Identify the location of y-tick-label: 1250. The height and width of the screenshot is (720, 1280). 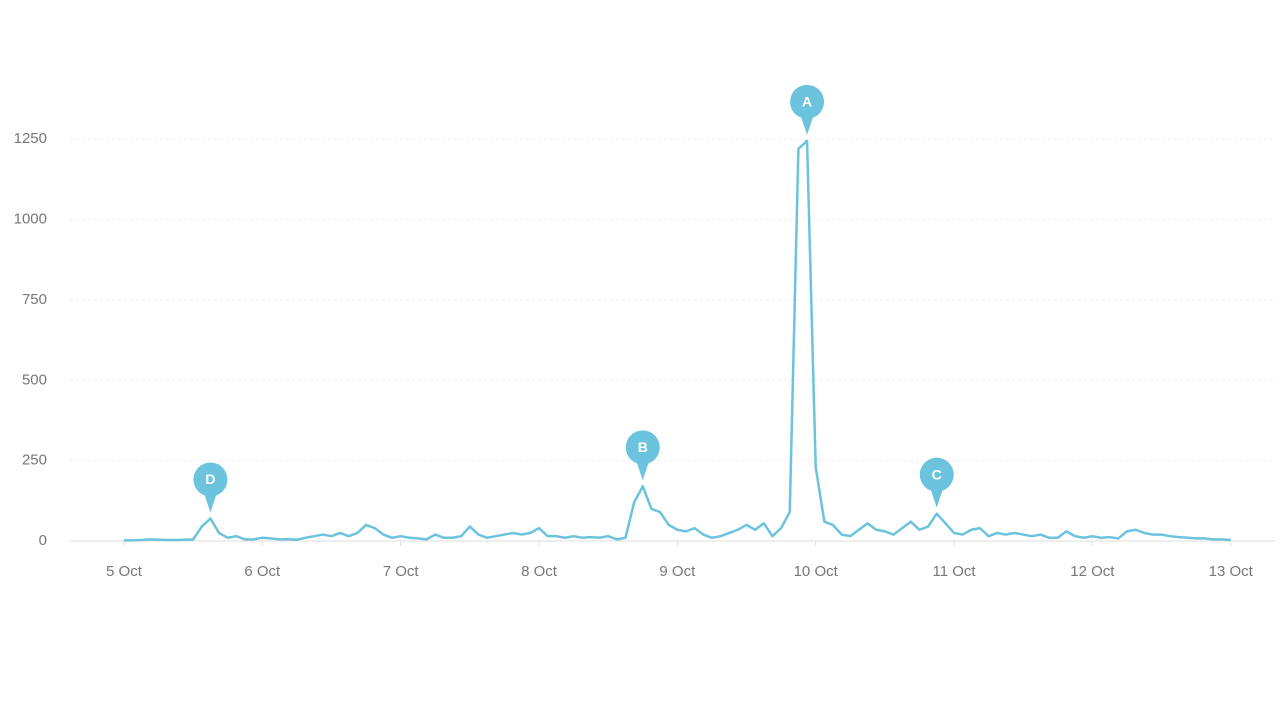
(30, 138).